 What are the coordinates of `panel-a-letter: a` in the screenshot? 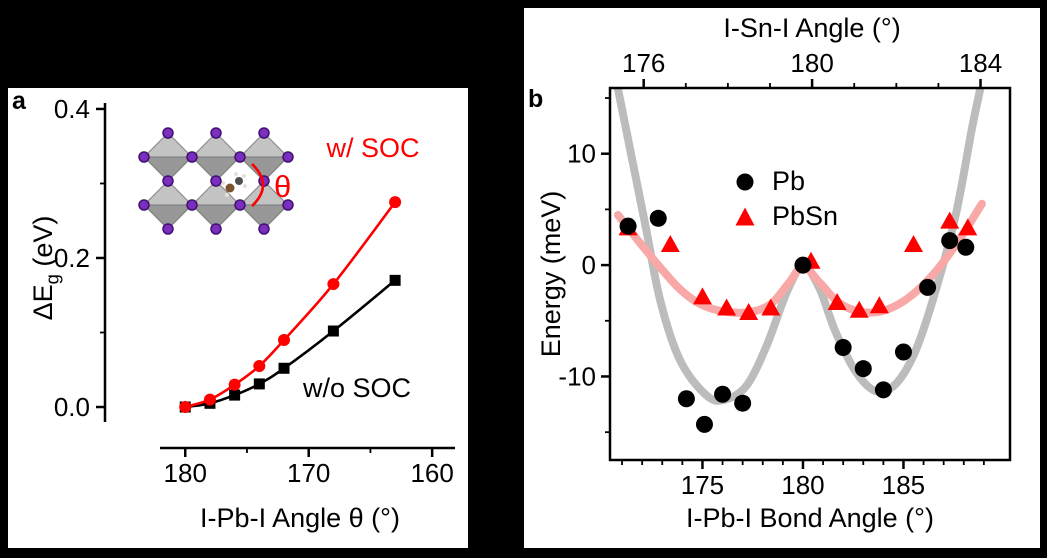 It's located at (19, 101).